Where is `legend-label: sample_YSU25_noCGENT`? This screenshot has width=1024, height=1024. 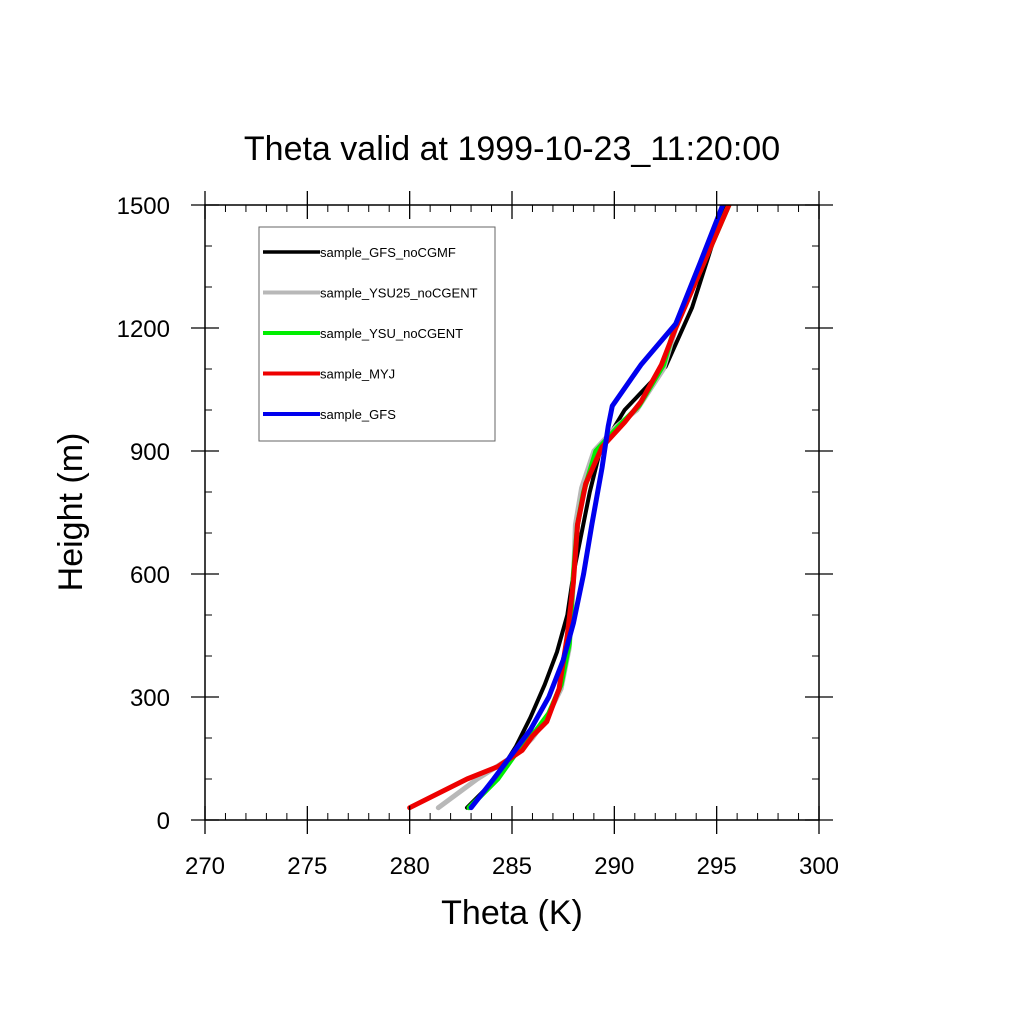
legend-label: sample_YSU25_noCGENT is located at coordinates (399, 293).